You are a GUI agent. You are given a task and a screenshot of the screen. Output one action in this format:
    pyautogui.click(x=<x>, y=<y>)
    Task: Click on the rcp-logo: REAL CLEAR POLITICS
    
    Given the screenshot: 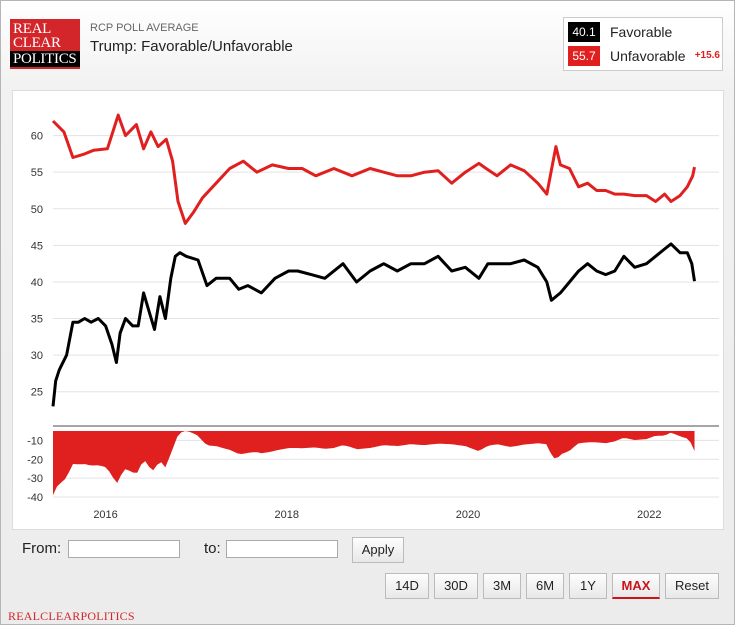 What is the action you would take?
    pyautogui.click(x=45, y=44)
    